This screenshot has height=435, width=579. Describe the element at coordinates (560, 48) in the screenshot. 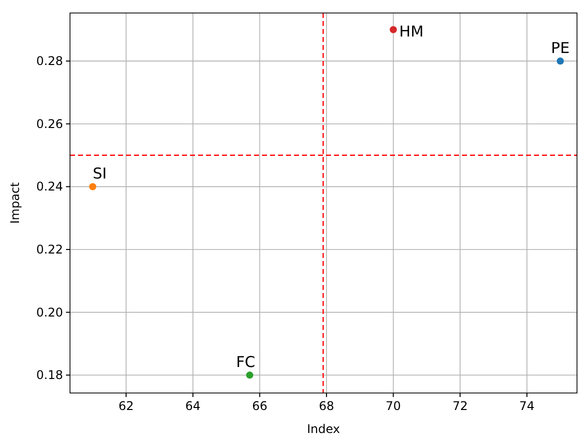

I see `series-label: PE` at that location.